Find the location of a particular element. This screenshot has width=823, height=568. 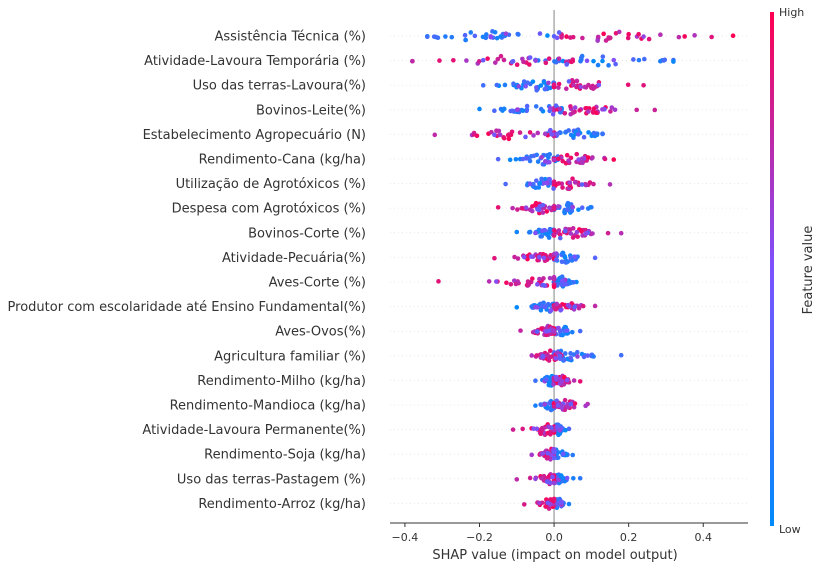

feature-label: Estabelecimento Agropecuário (N) is located at coordinates (254, 135).